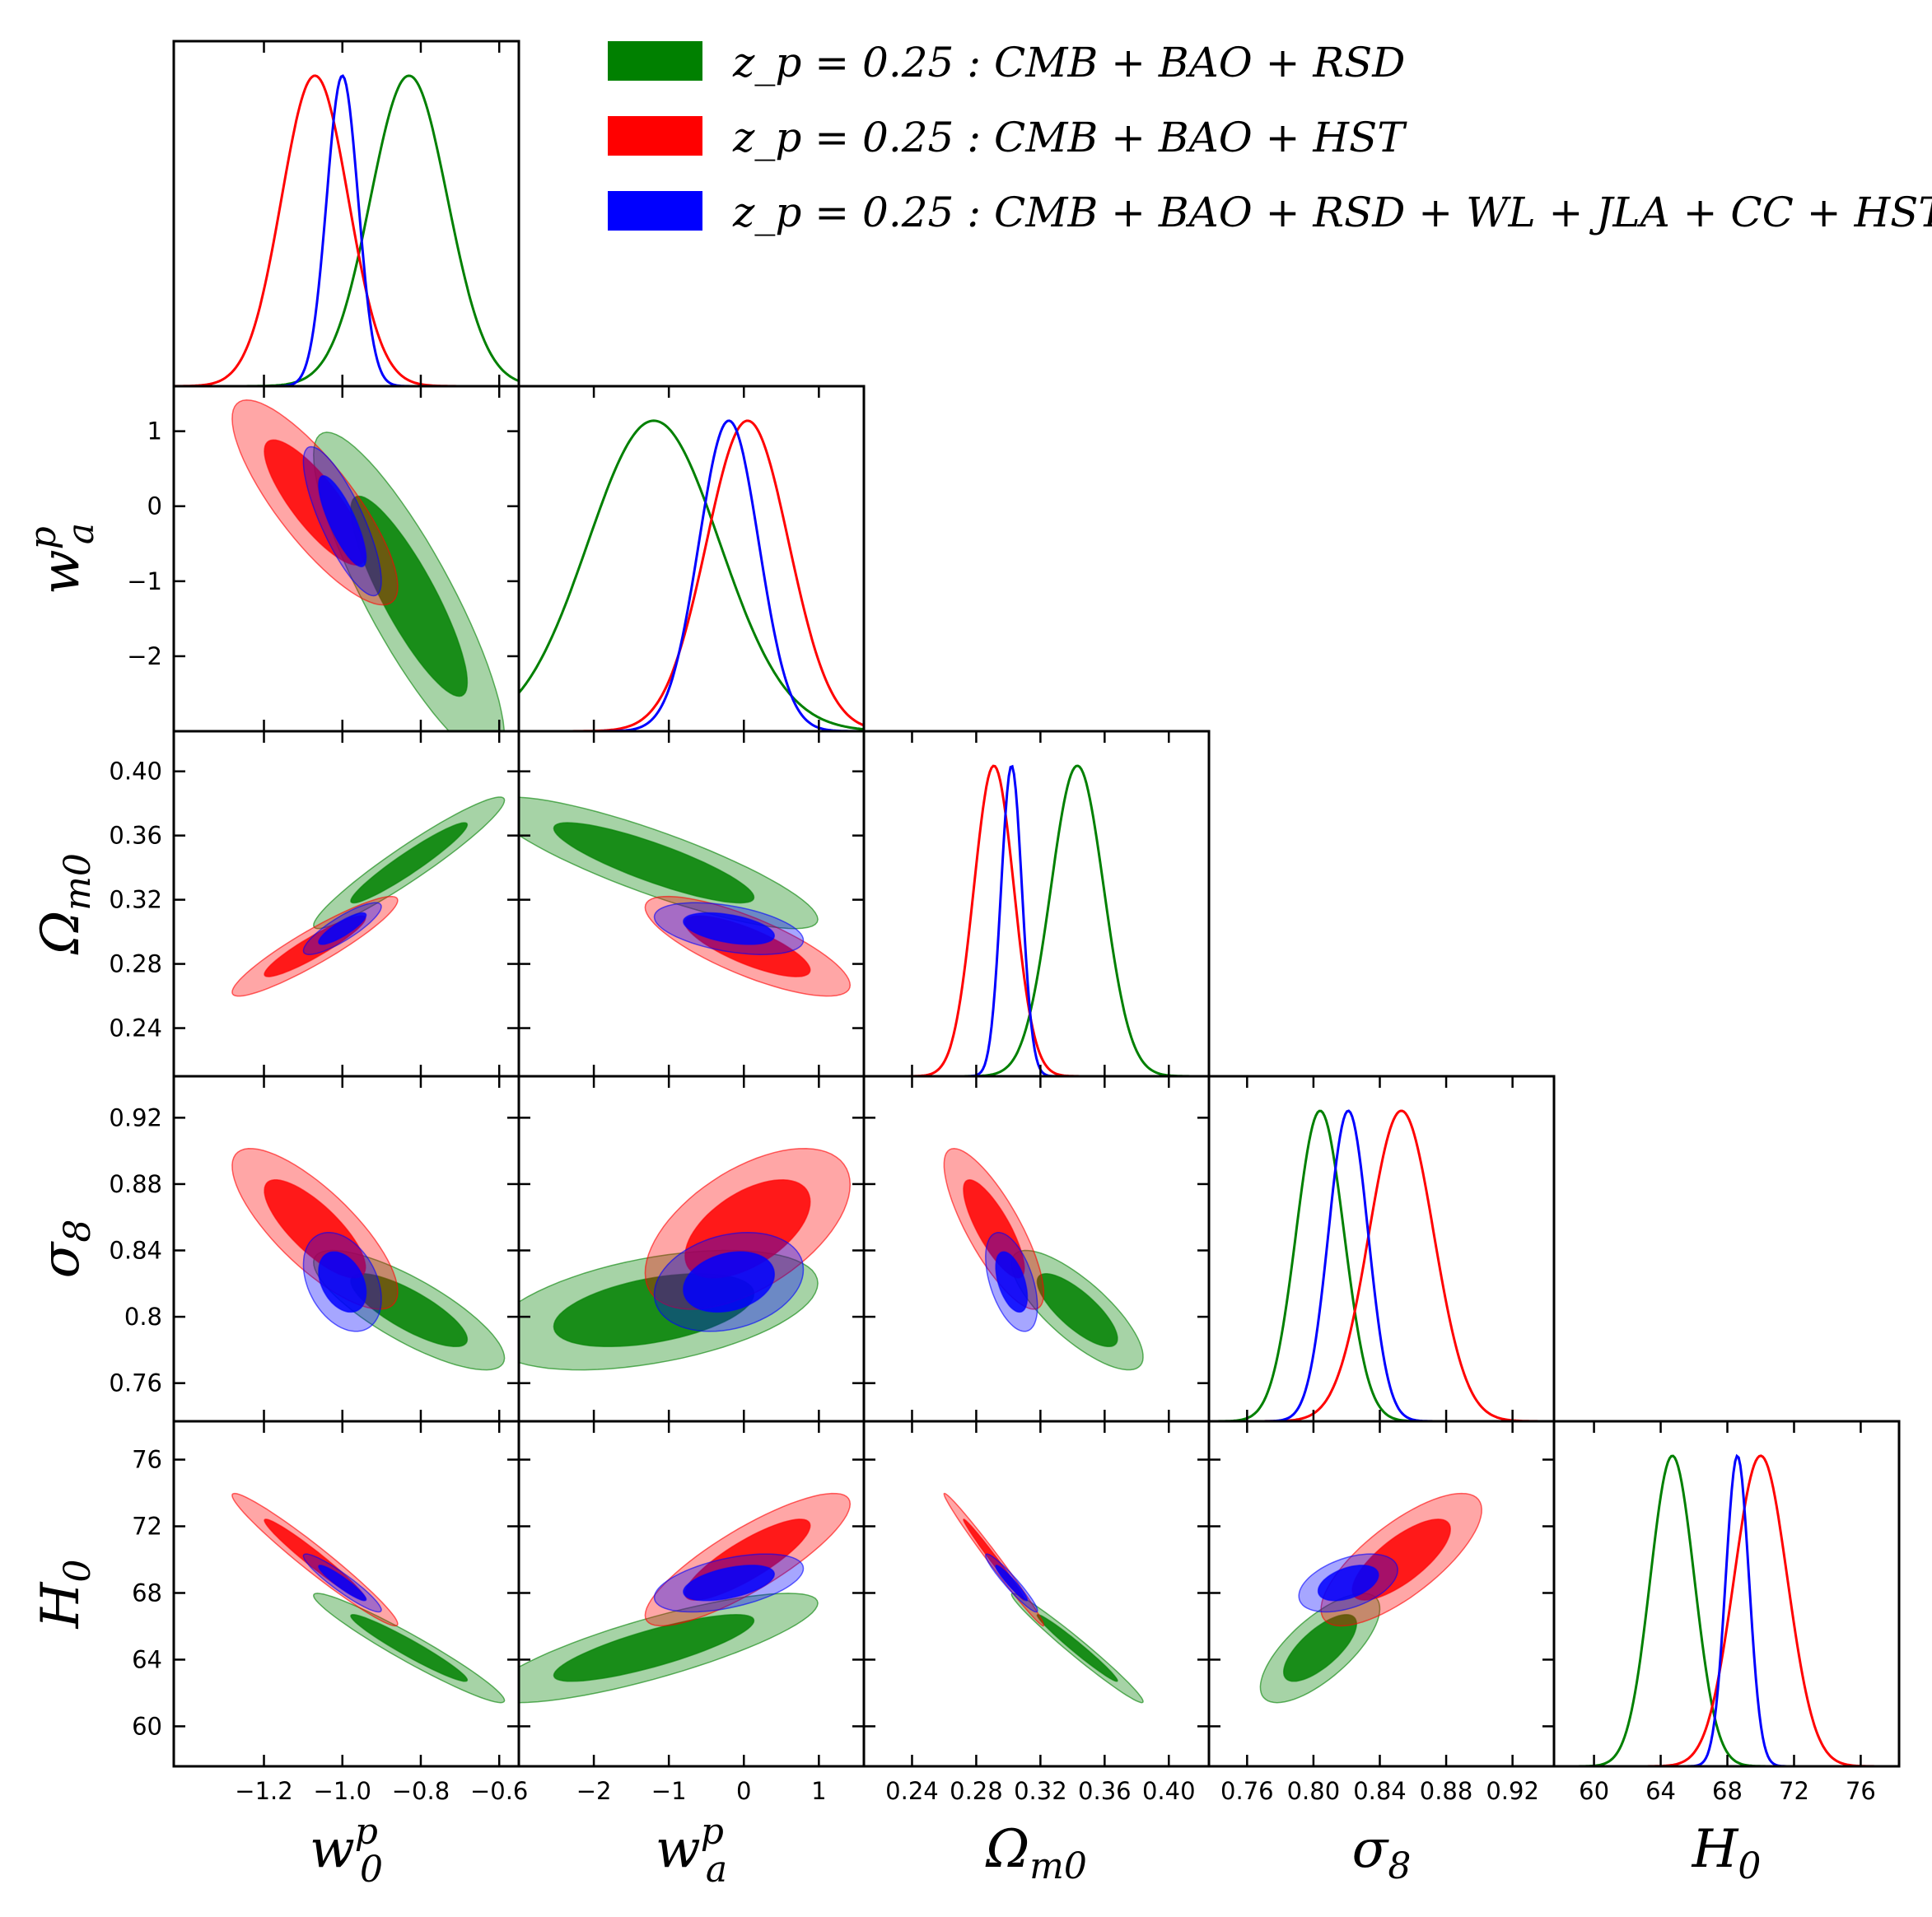 Image resolution: width=1932 pixels, height=1917 pixels. Describe the element at coordinates (135, 1028) in the screenshot. I see `y-tick-label-Om: 0.24` at that location.